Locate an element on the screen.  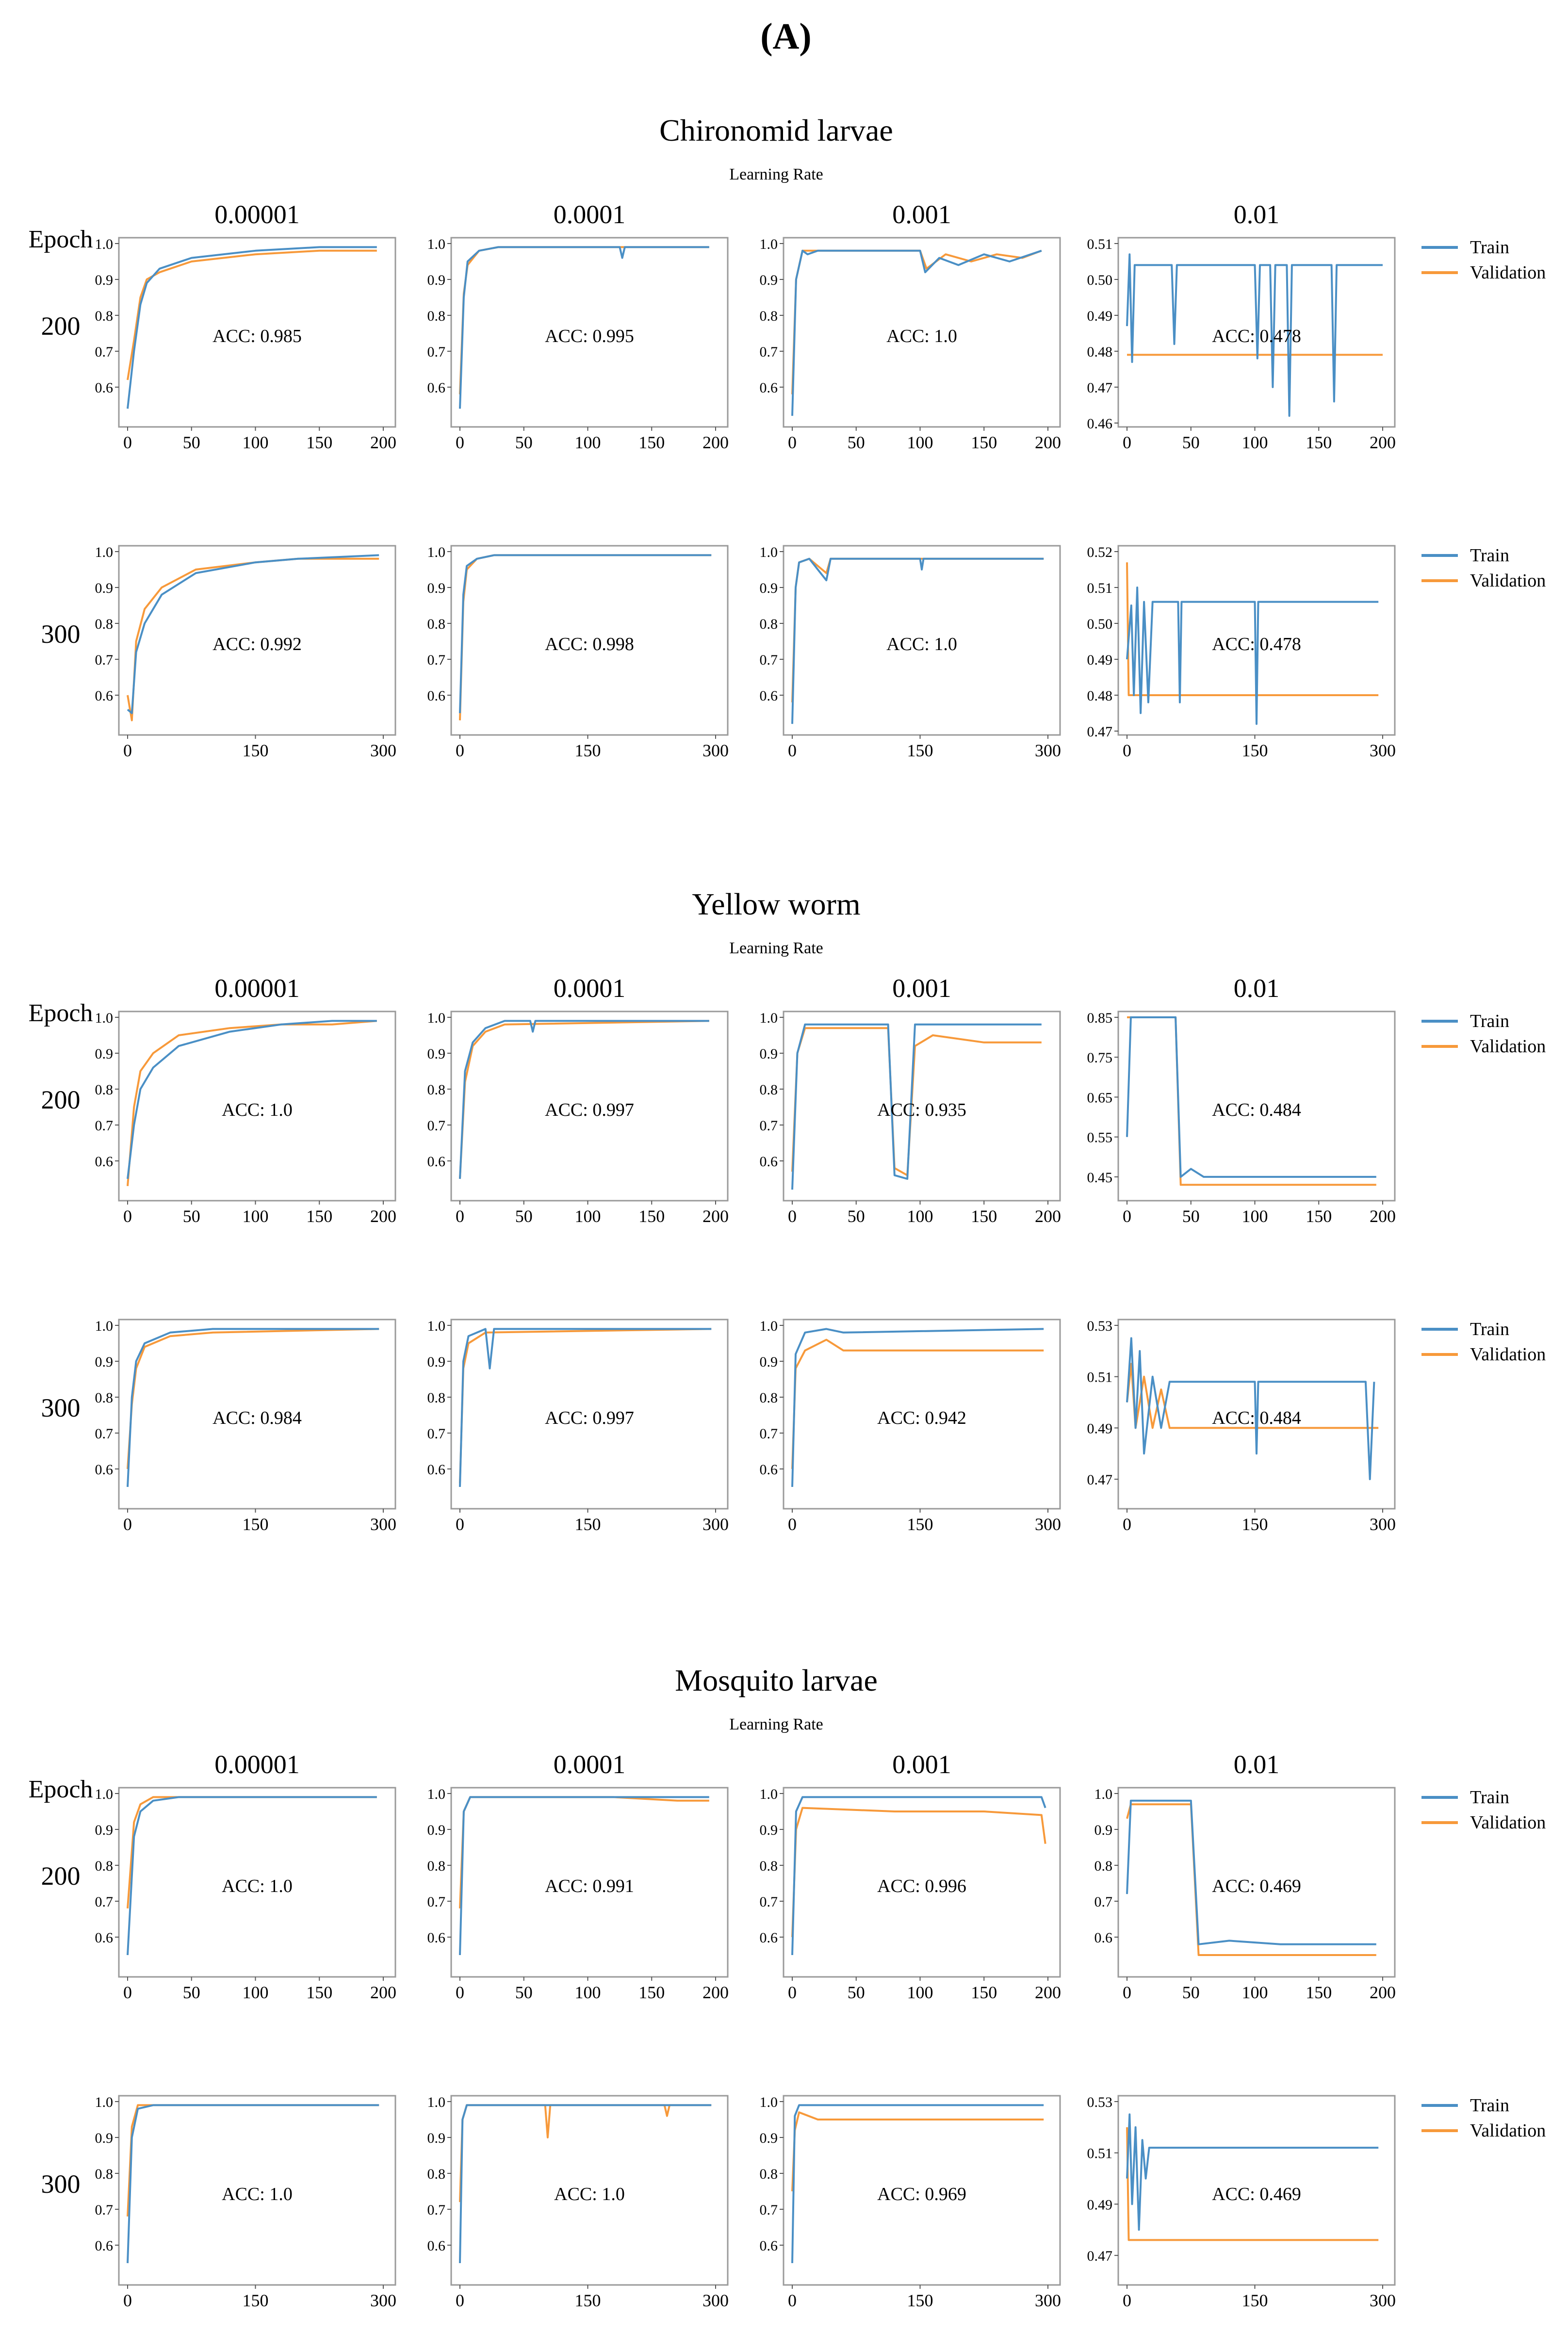
legend: Train Validation is located at coordinates (1483, 260).